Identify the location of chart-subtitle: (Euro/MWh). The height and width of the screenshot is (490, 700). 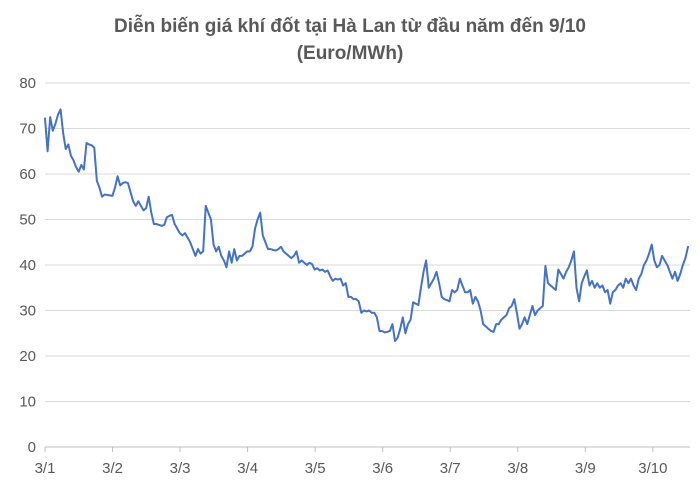
(350, 53).